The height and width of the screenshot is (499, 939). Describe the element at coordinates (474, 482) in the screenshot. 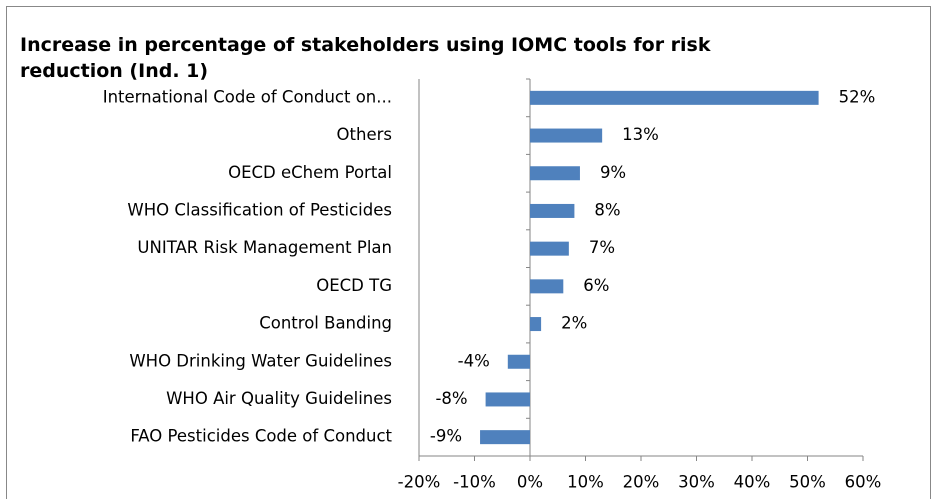

I see `x-tick-label: -10%` at that location.